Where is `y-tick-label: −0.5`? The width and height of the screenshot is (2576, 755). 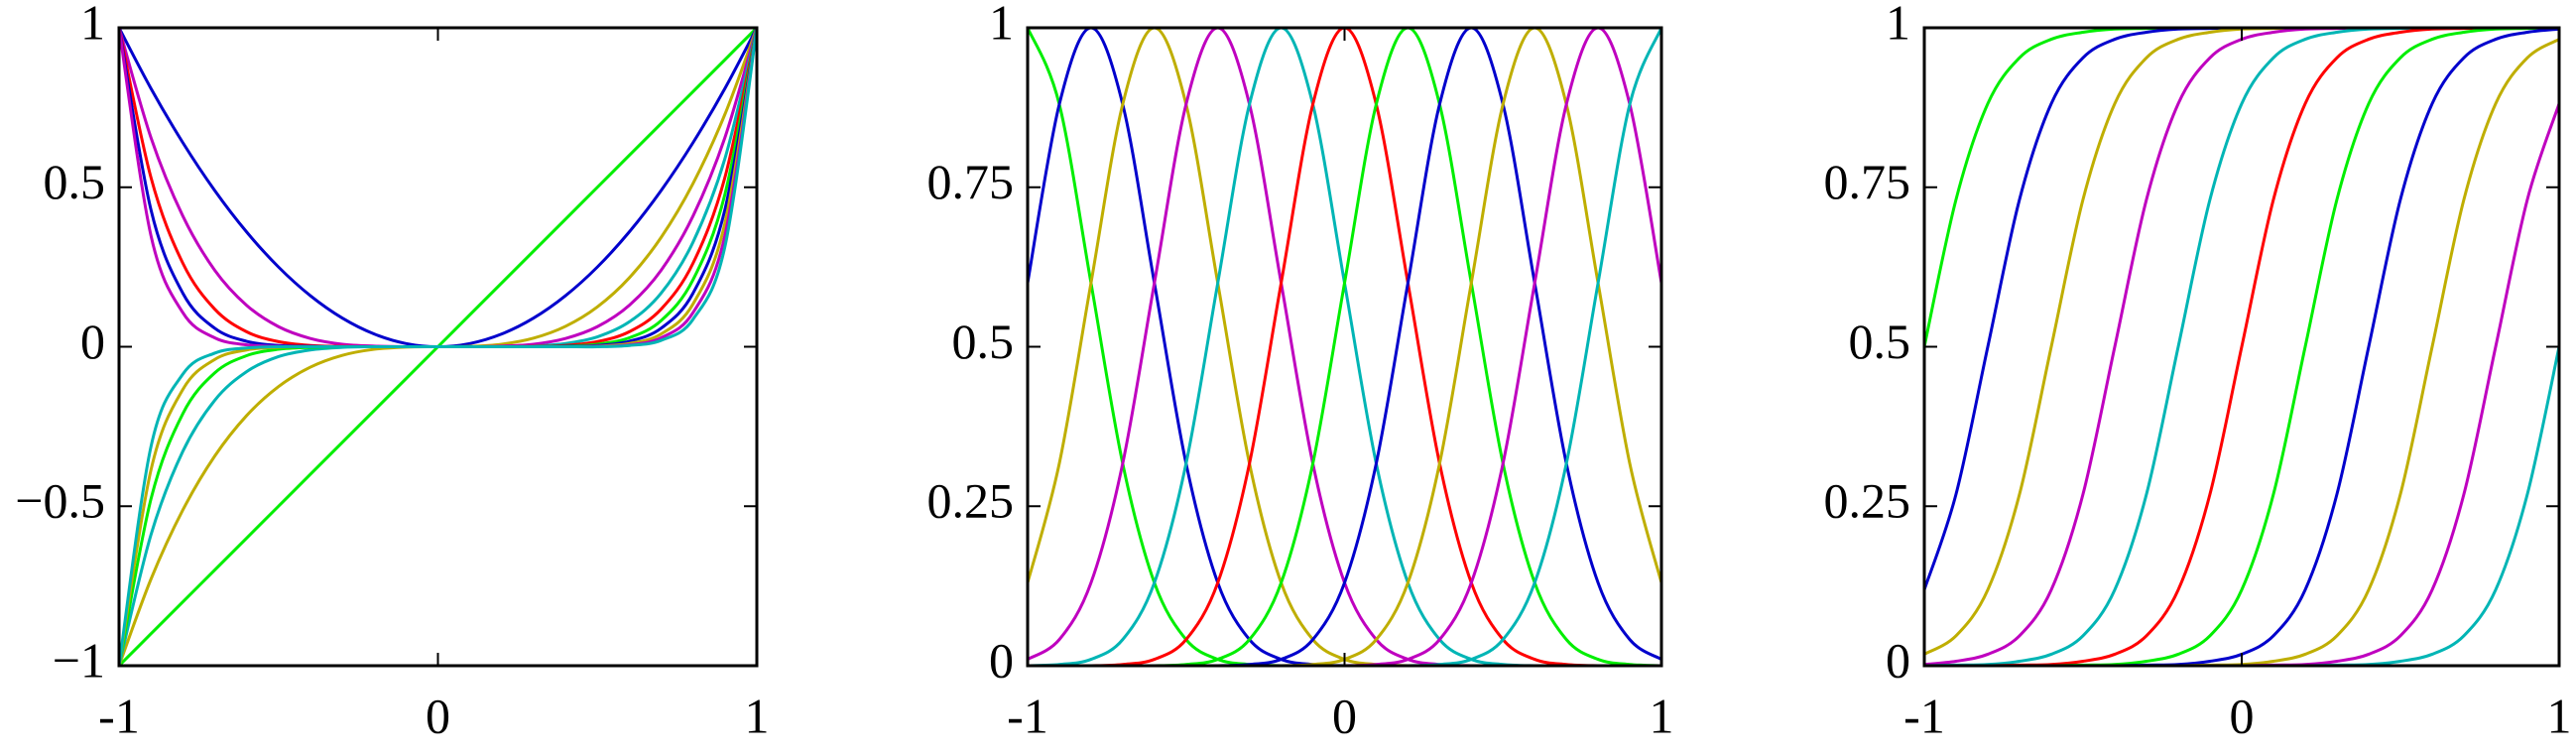
y-tick-label: −0.5 is located at coordinates (60, 501).